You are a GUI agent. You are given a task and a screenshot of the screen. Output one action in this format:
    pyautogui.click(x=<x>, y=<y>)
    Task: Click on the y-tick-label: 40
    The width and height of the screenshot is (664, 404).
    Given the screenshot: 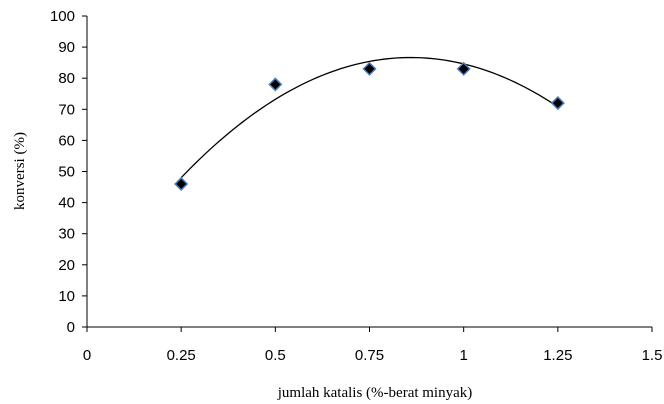 What is the action you would take?
    pyautogui.click(x=66, y=203)
    